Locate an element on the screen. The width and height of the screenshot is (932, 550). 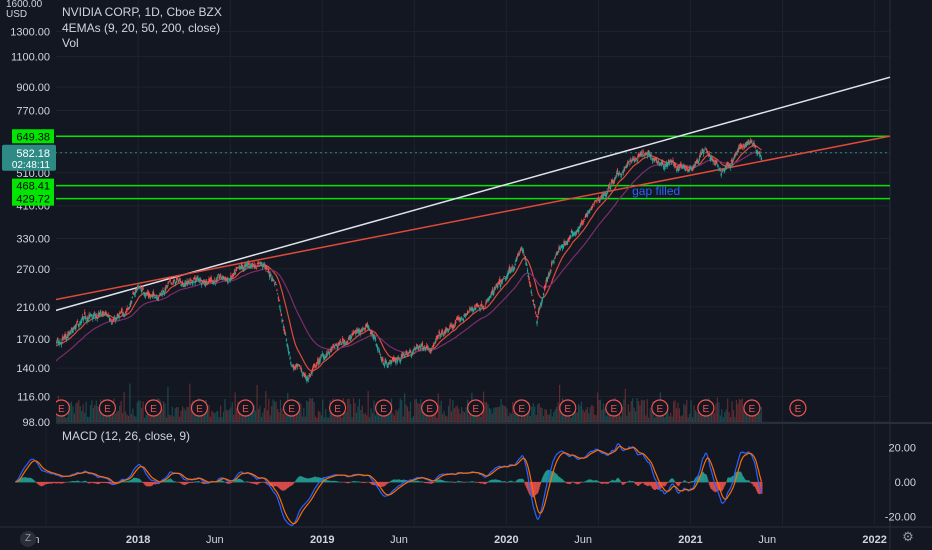
gear-icon: ⚙ is located at coordinates (908, 536).